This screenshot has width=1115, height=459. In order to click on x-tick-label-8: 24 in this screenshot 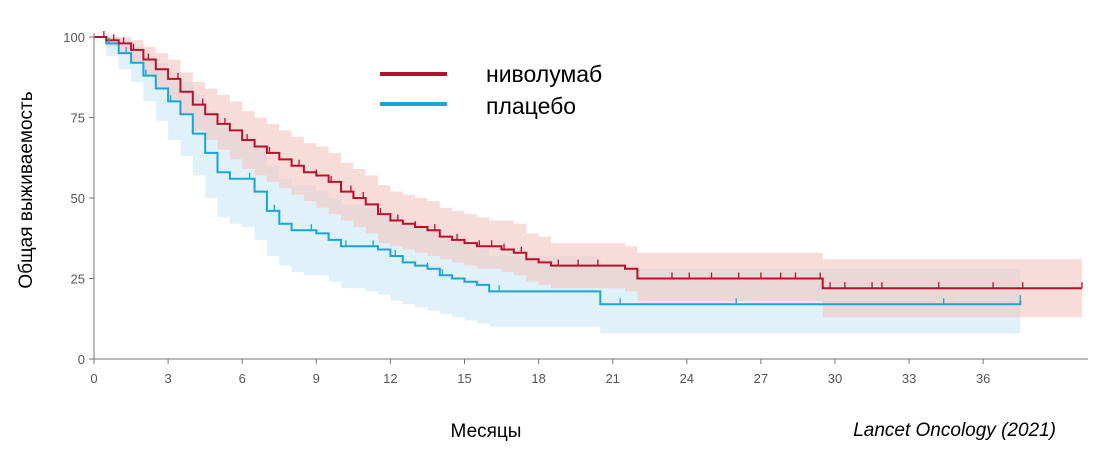, I will do `click(687, 378)`.